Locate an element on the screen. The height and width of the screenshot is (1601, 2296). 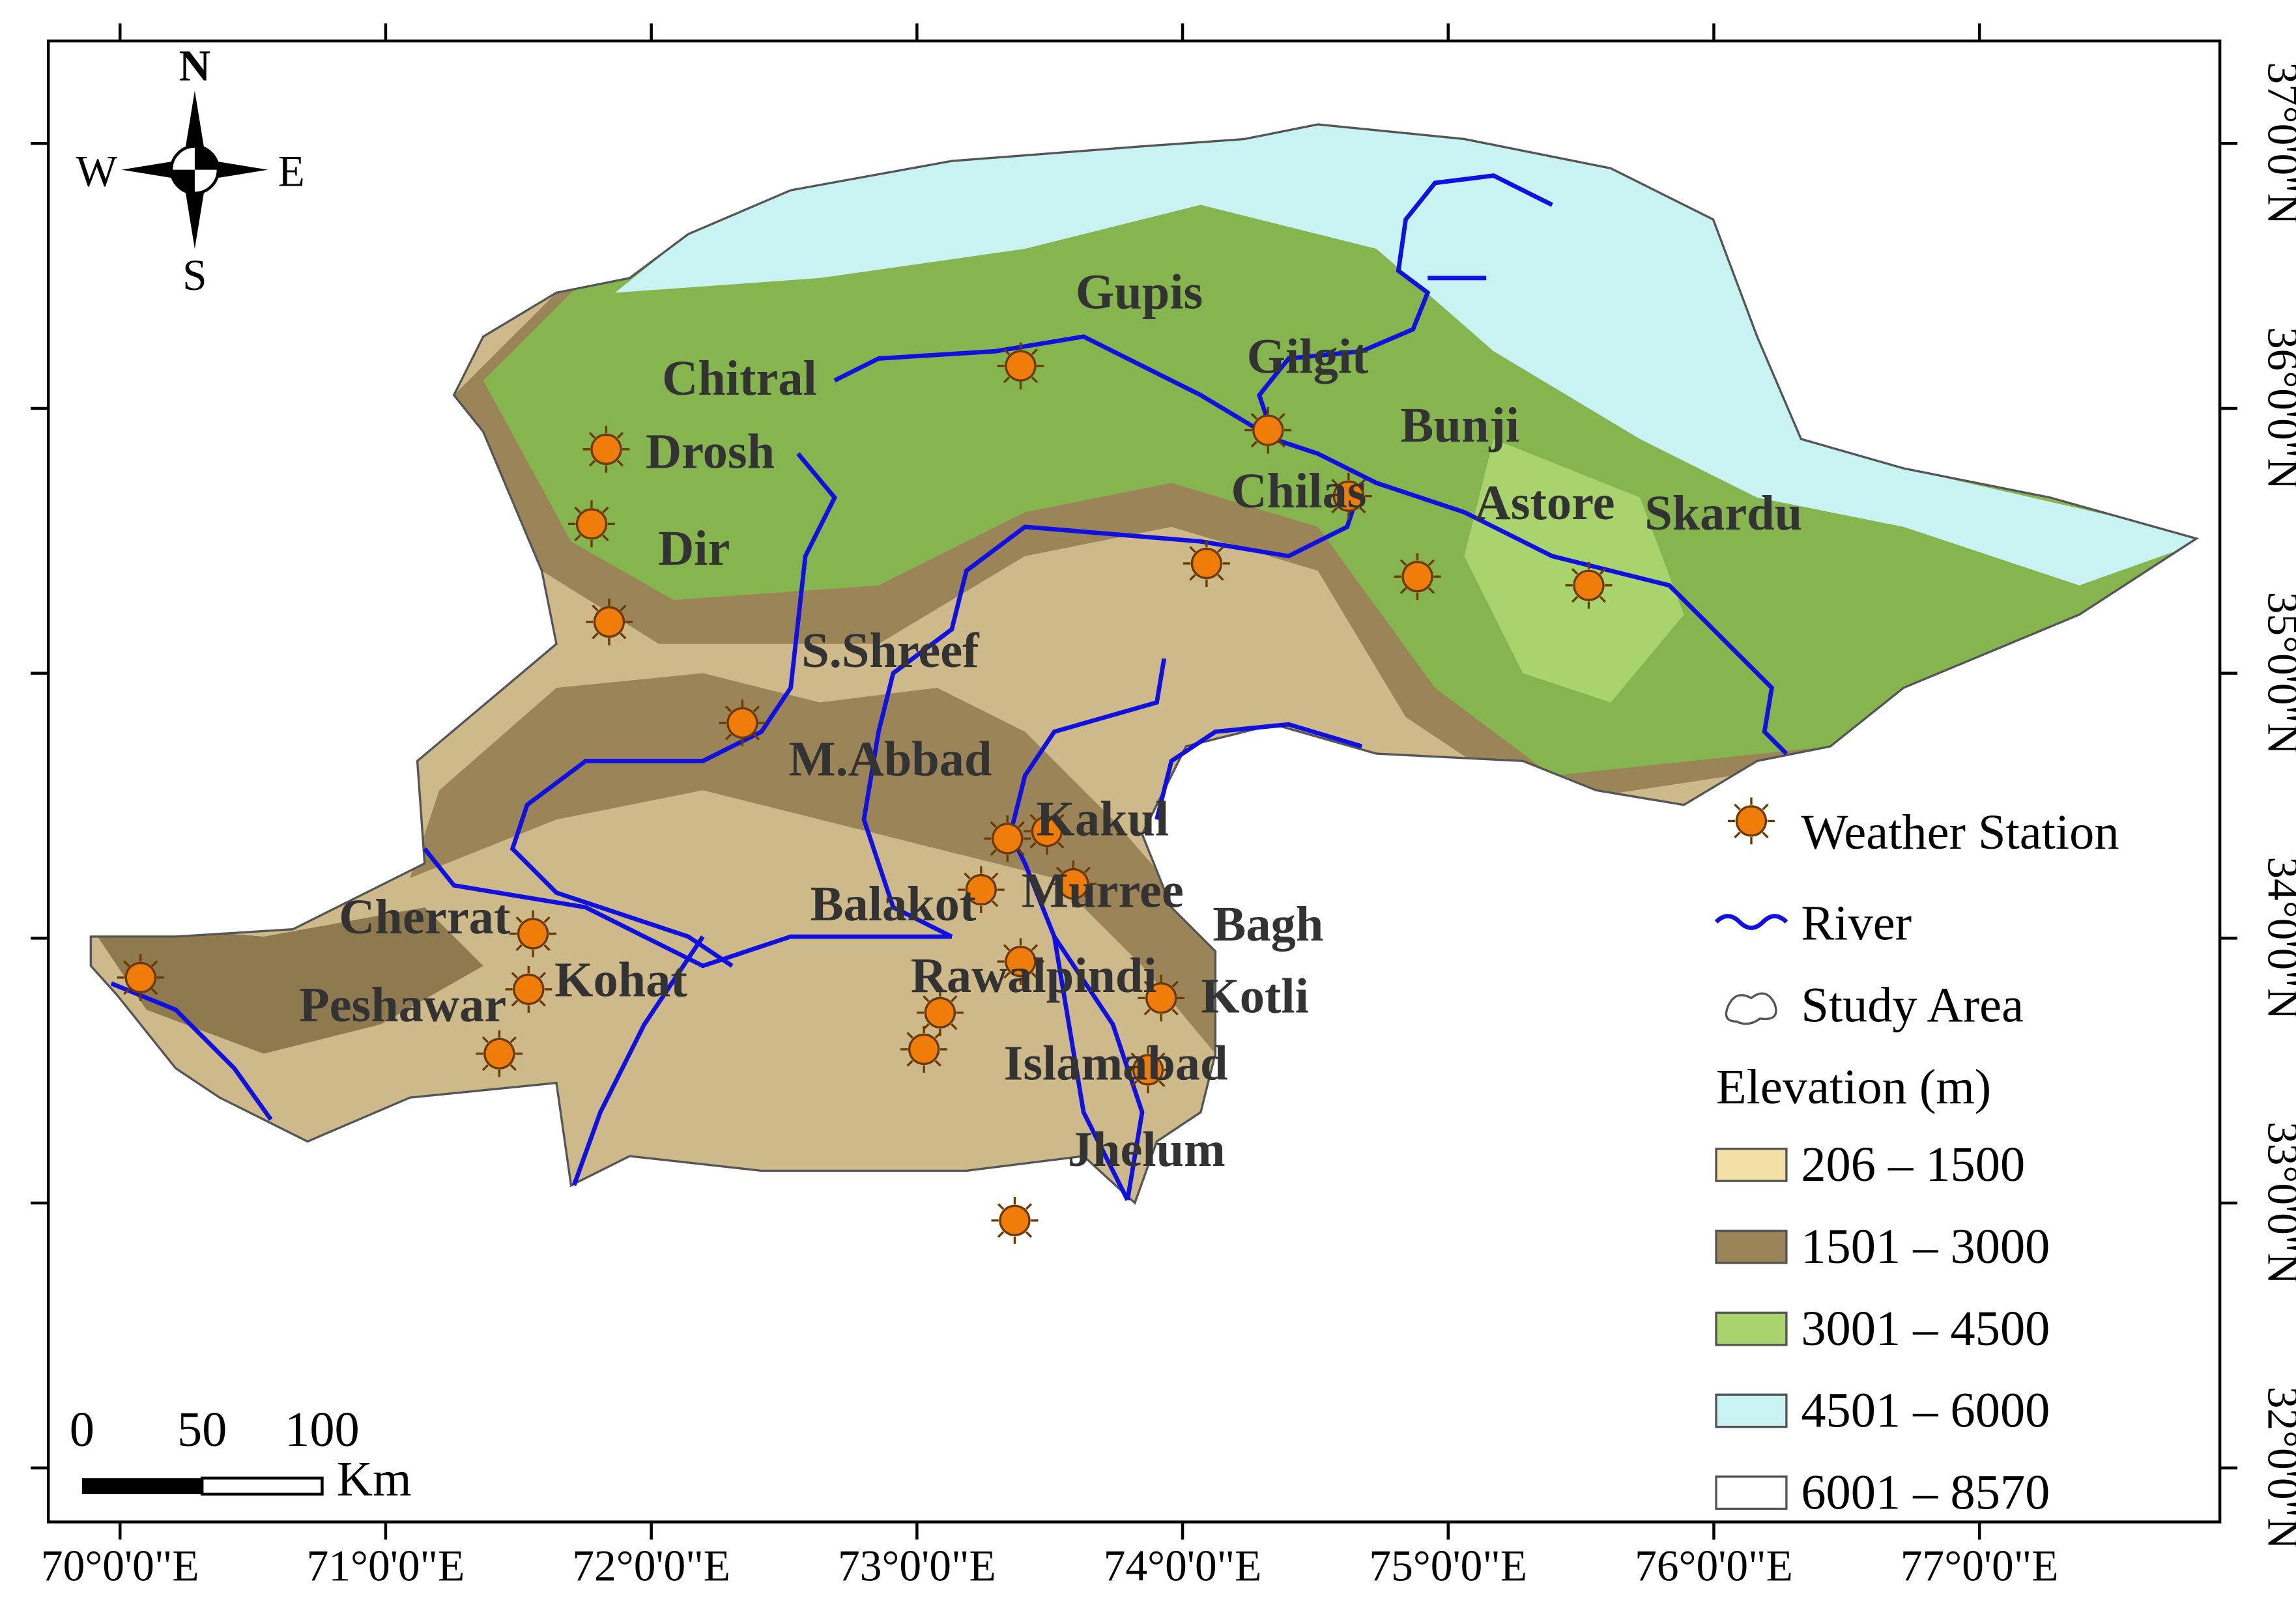
scale-label: 100 is located at coordinates (322, 1429).